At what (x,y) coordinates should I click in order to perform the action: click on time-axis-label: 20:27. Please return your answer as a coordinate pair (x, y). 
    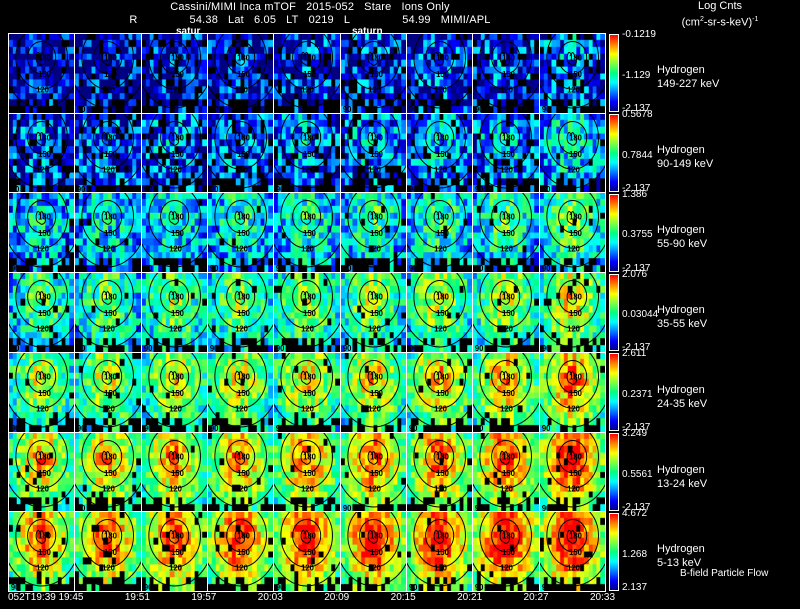
    Looking at the image, I should click on (536, 597).